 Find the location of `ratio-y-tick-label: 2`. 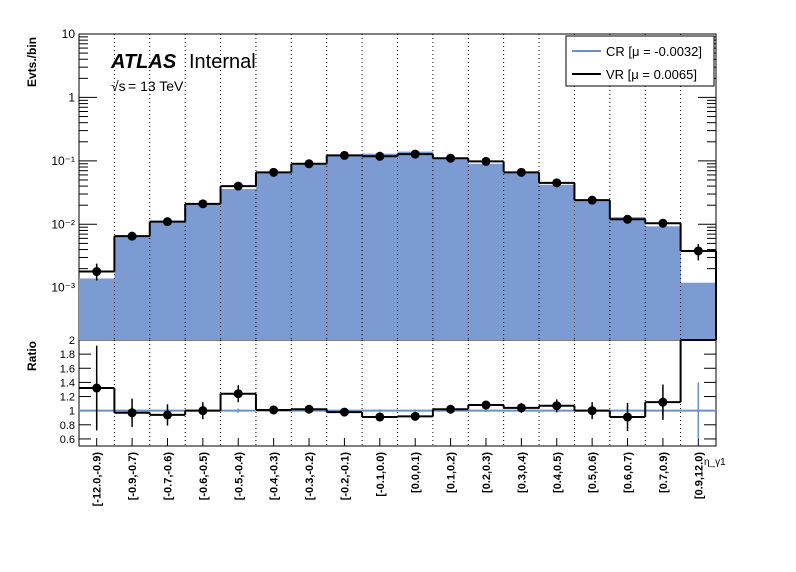

ratio-y-tick-label: 2 is located at coordinates (72, 341).